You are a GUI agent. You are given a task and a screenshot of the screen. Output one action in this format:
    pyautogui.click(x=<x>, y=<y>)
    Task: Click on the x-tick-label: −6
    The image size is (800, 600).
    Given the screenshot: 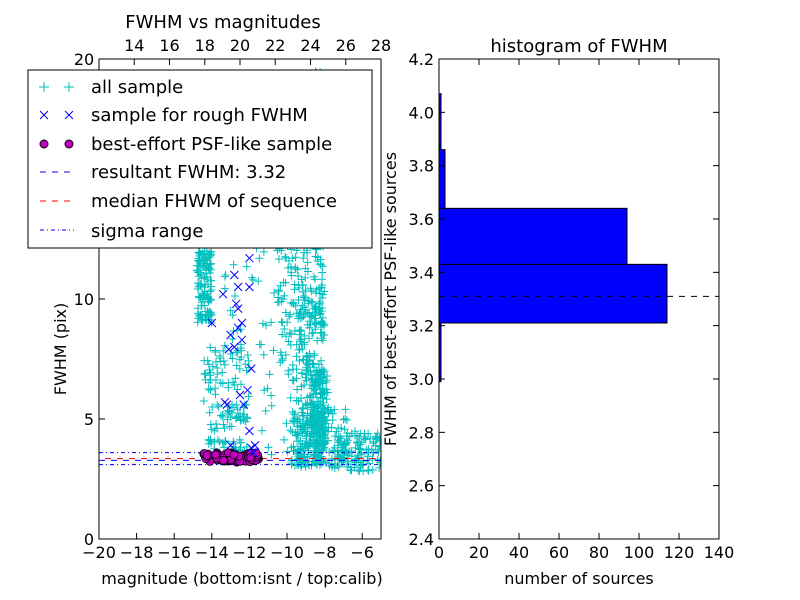 What is the action you would take?
    pyautogui.click(x=362, y=552)
    